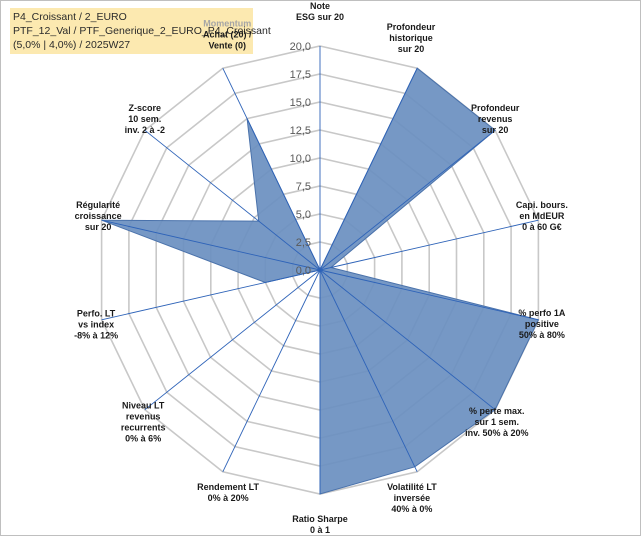 Image resolution: width=641 pixels, height=536 pixels. What do you see at coordinates (542, 216) in the screenshot?
I see `axis-label-3-line-1: en MdEUR` at bounding box center [542, 216].